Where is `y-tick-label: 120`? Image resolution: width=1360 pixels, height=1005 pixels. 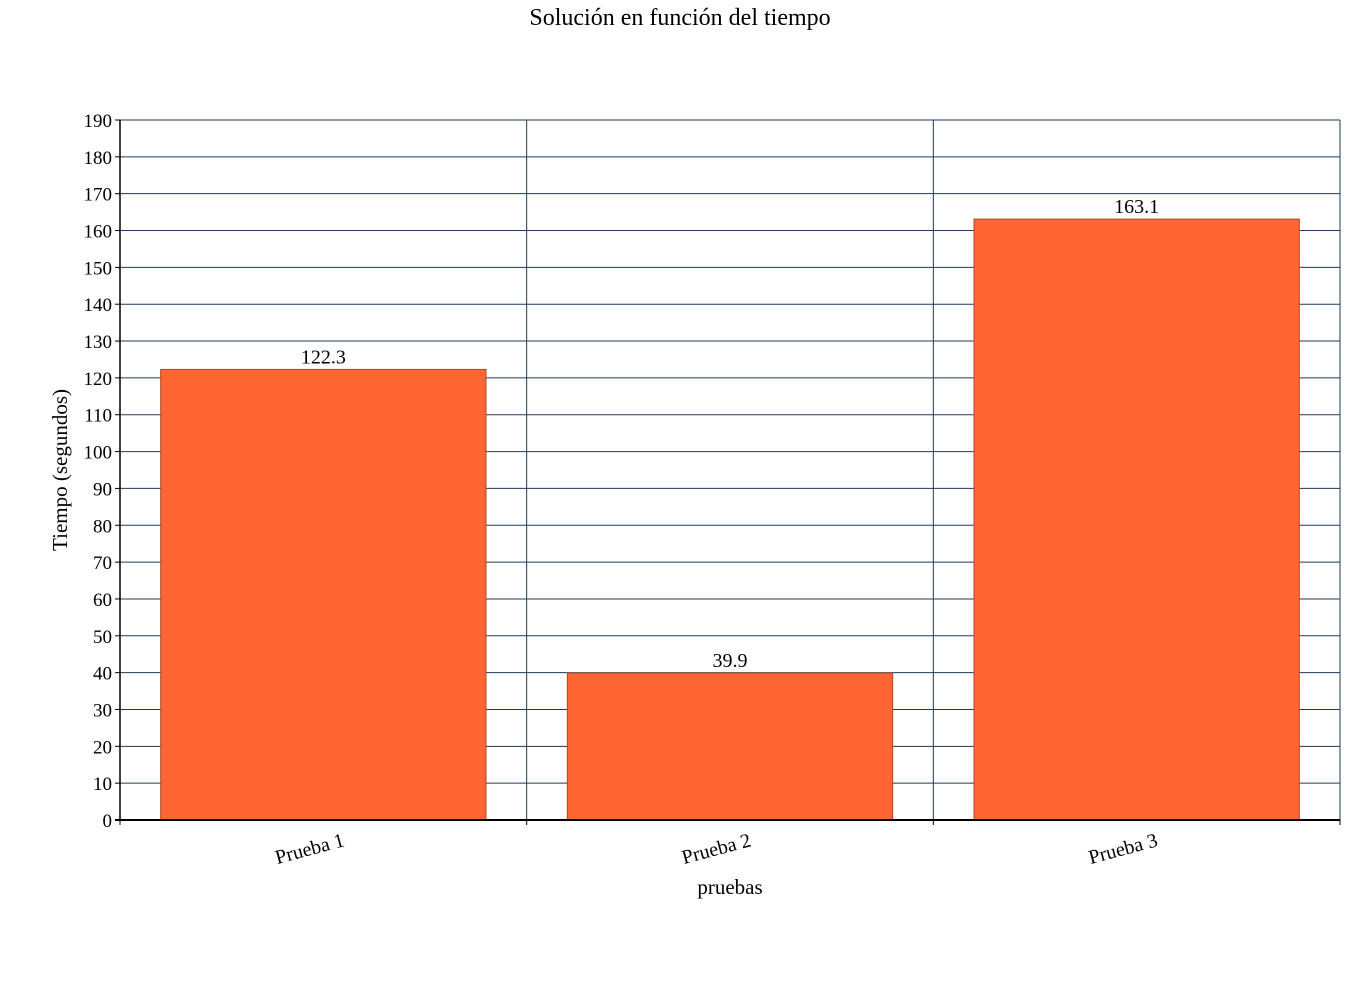
y-tick-label: 120 is located at coordinates (98, 379).